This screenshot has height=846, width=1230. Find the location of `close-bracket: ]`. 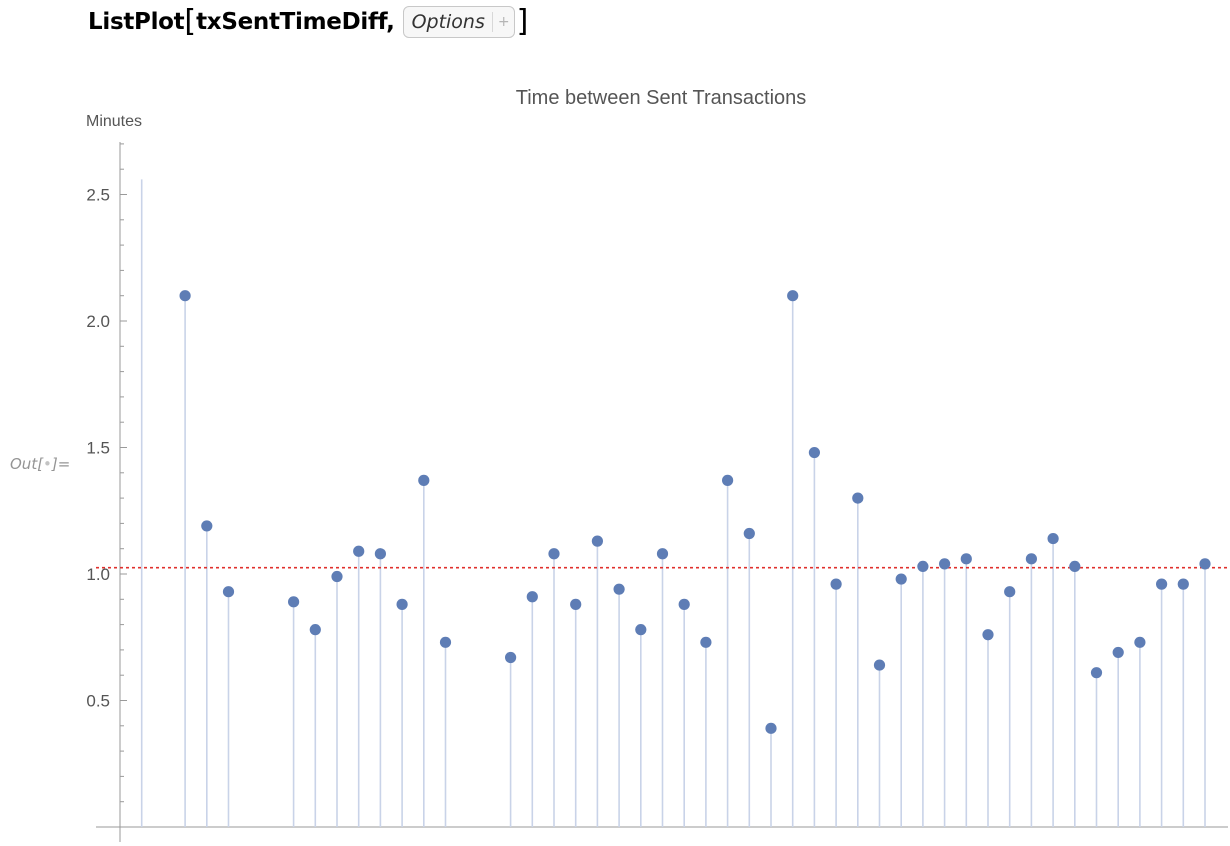

close-bracket: ] is located at coordinates (522, 21).